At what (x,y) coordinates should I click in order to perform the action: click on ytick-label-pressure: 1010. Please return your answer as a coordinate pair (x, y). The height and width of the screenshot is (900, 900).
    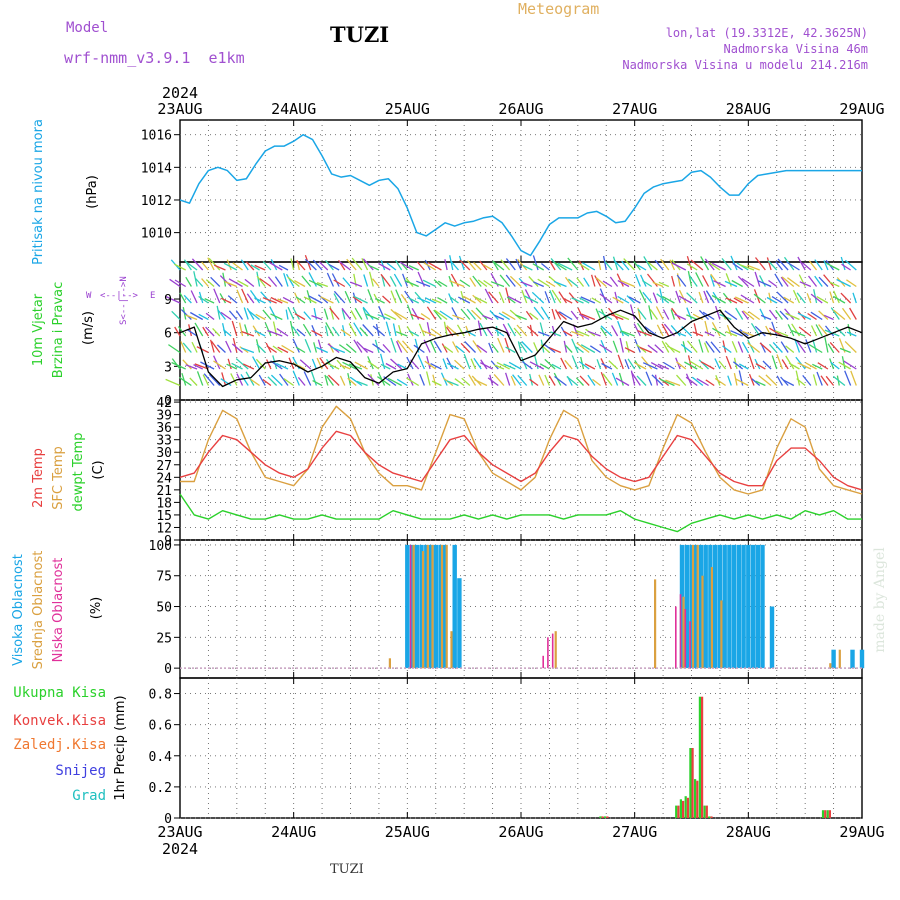
    Looking at the image, I should click on (156, 234).